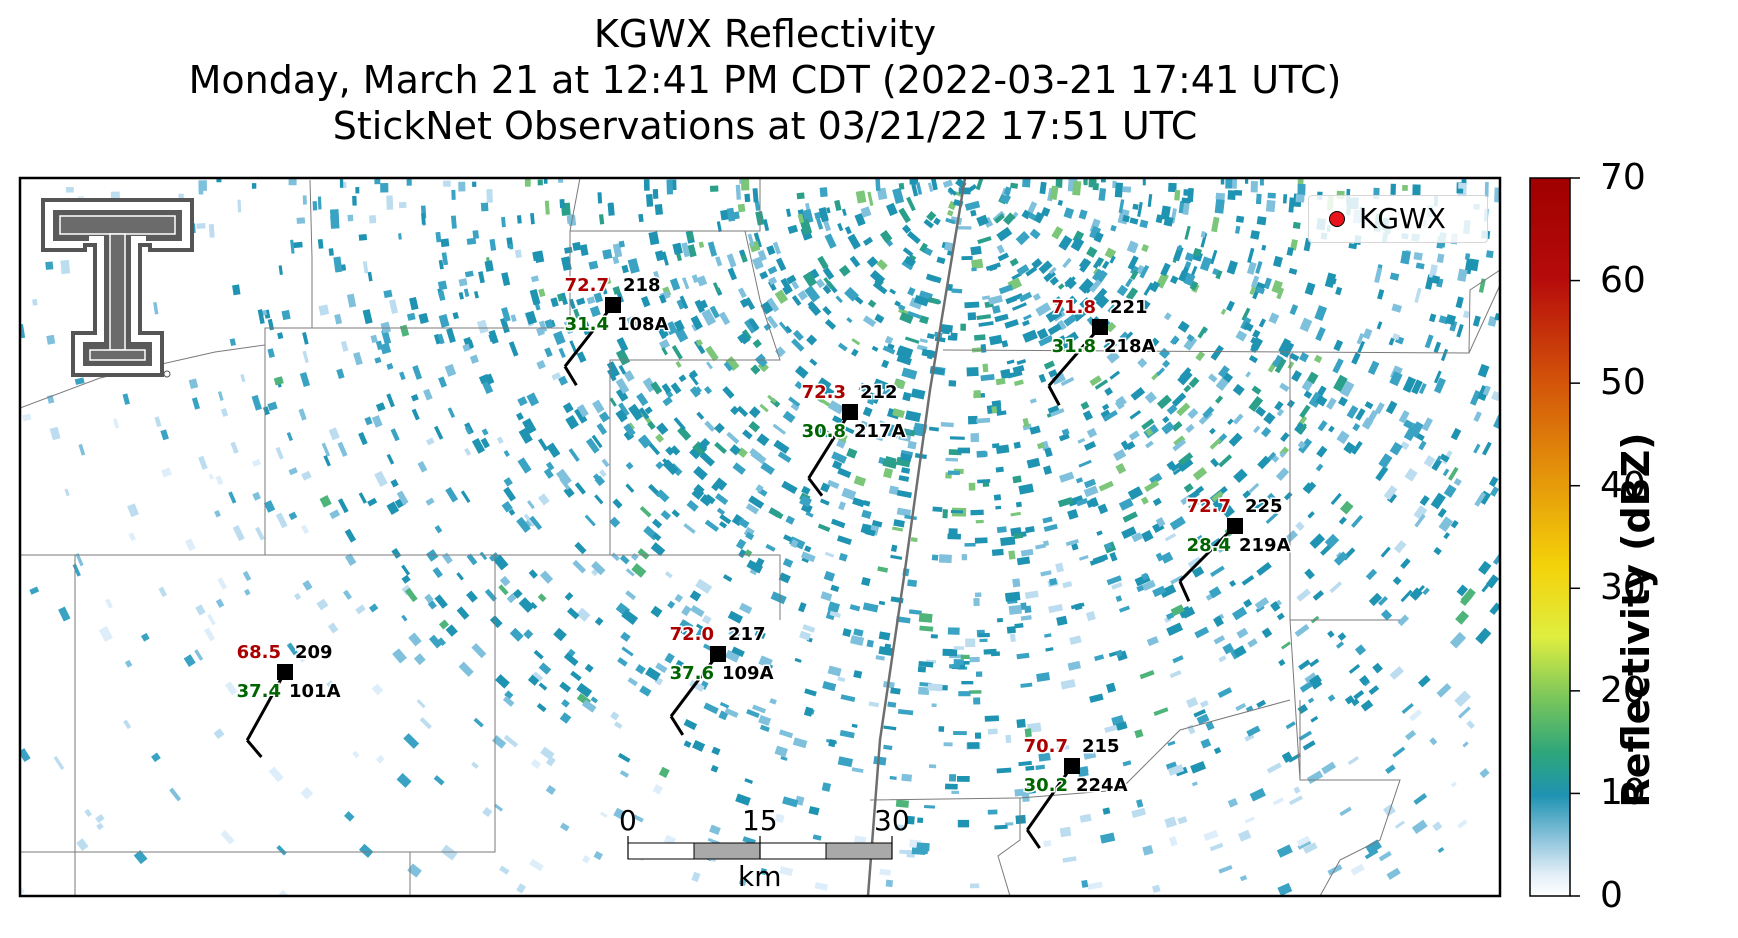 The height and width of the screenshot is (938, 1738). I want to click on station-dewpoint: 30.8, so click(824, 431).